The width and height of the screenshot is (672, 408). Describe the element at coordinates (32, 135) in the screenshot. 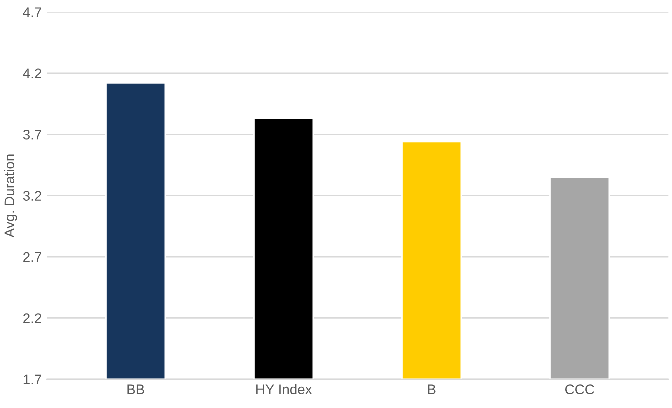

I see `y-tick-label: 3.7` at that location.